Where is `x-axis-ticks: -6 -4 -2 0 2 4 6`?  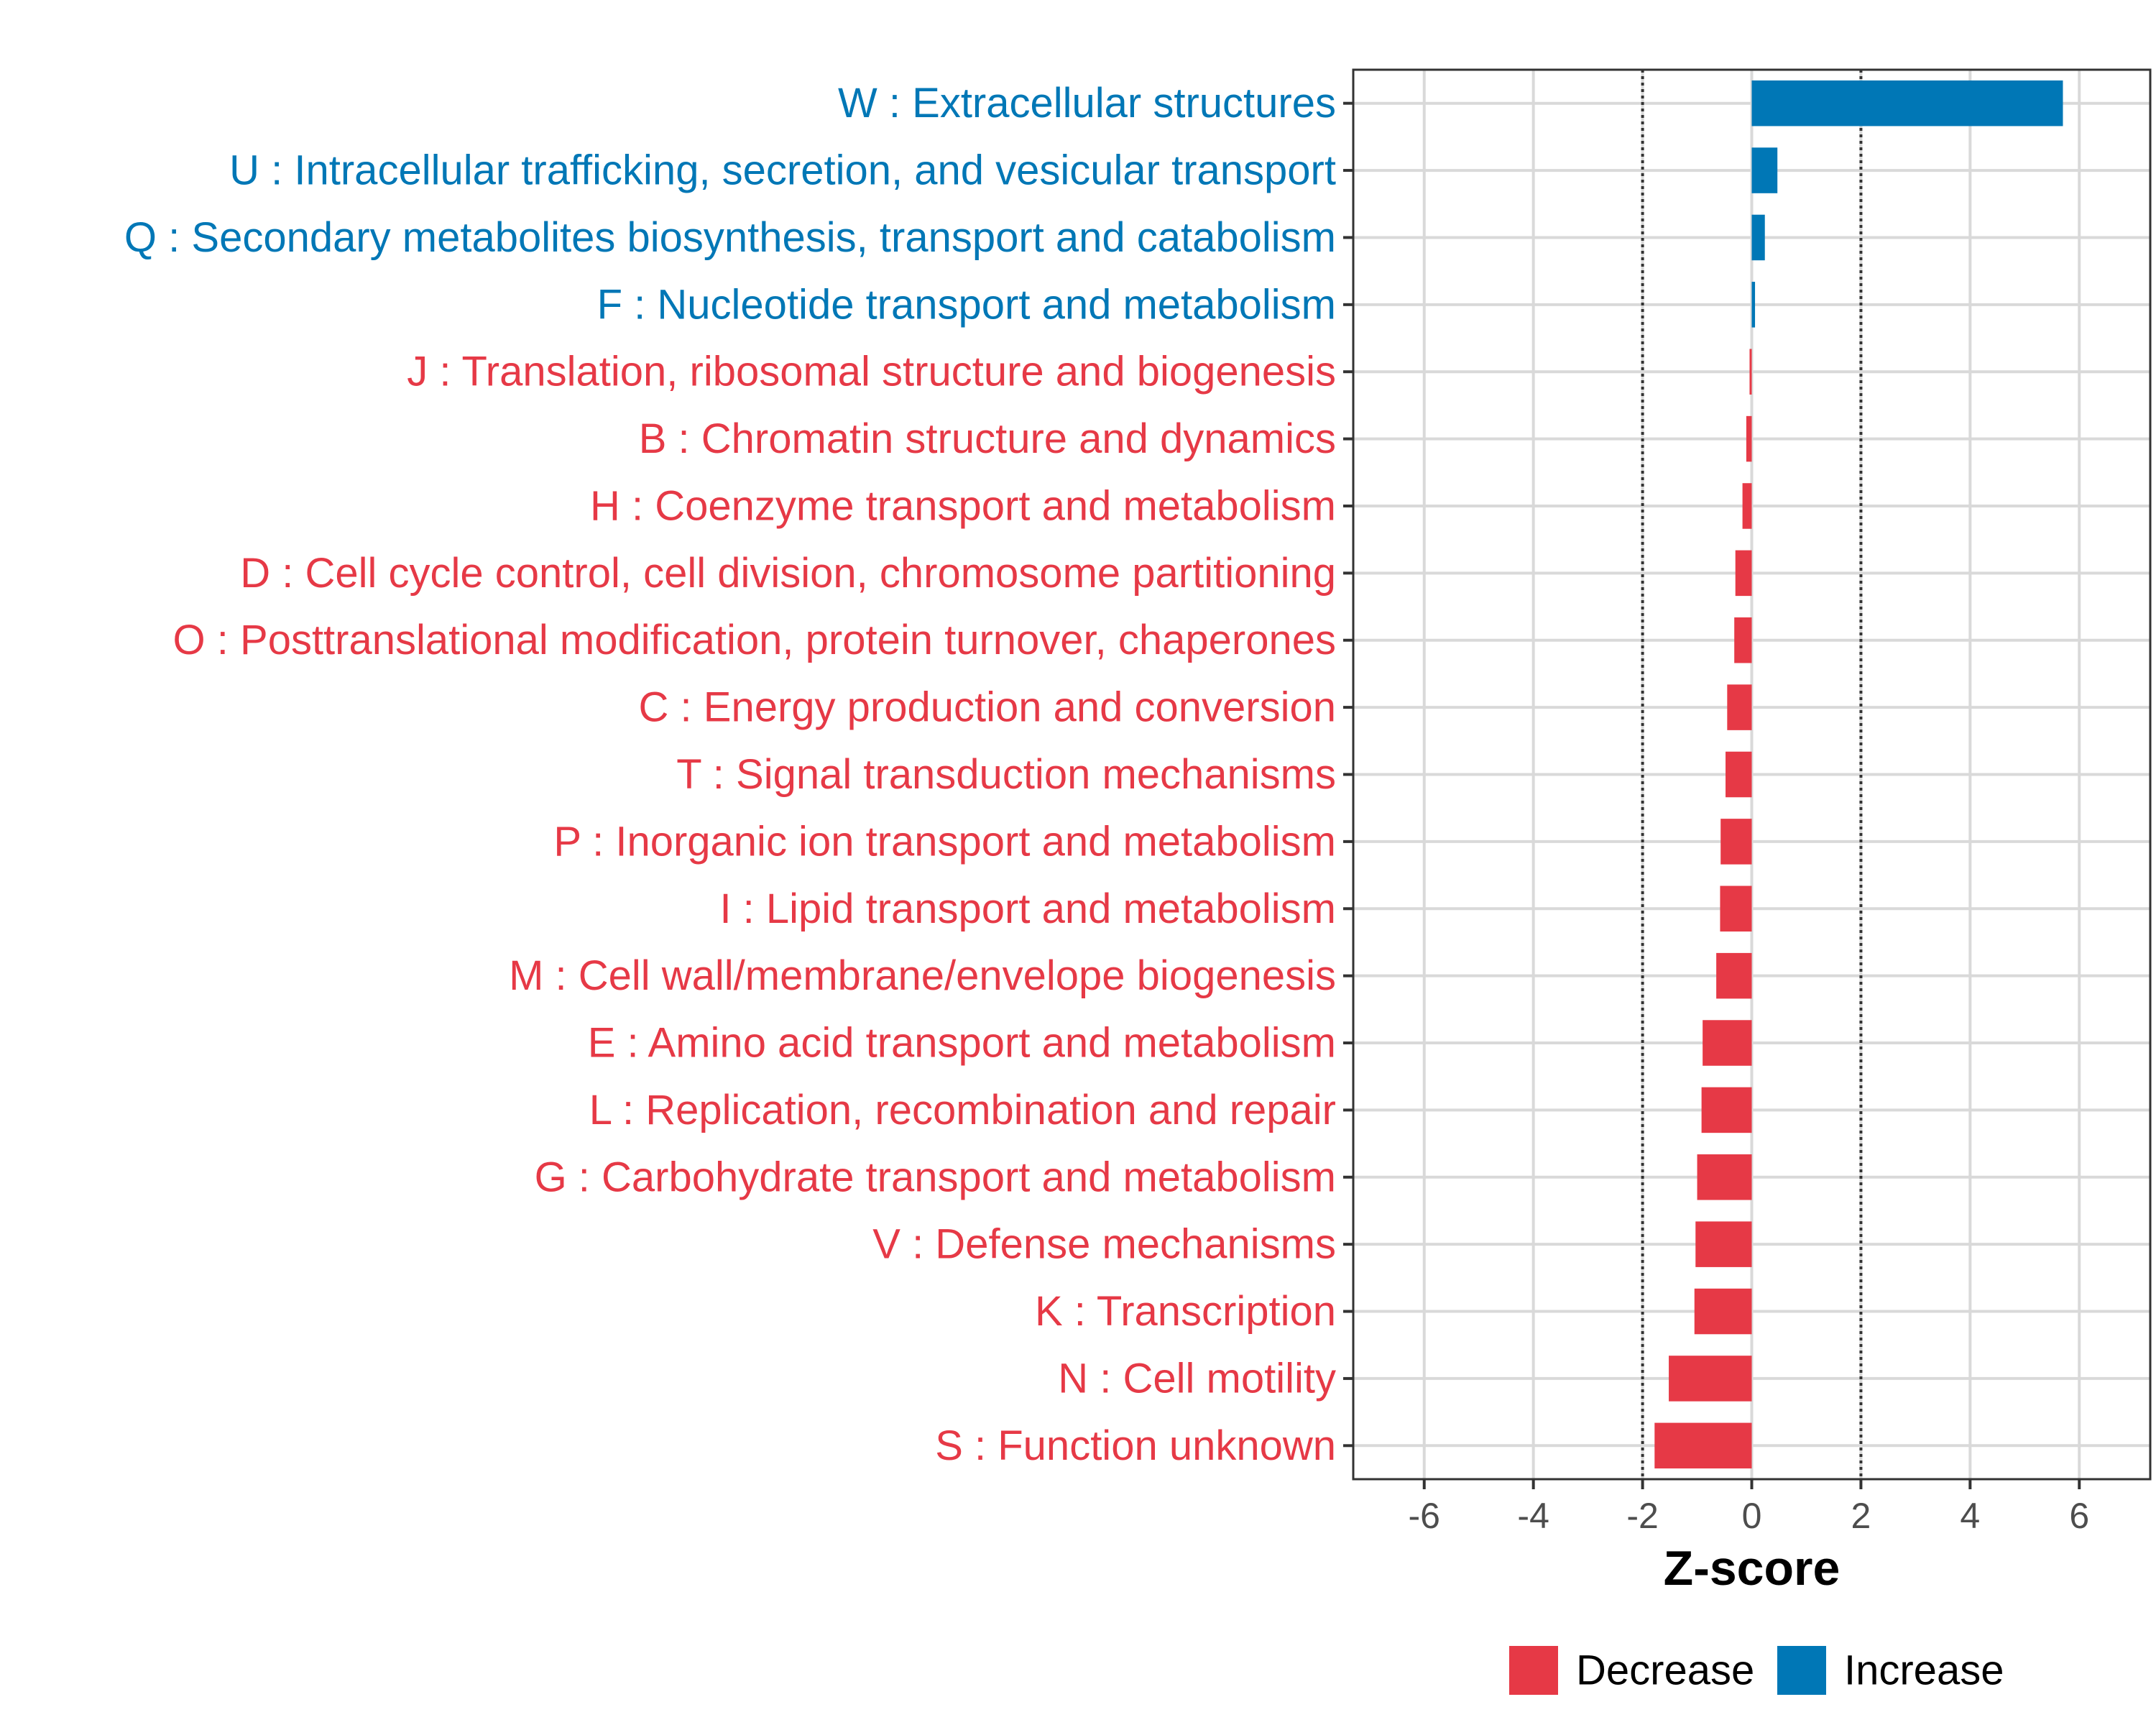
x-axis-ticks: -6 -4 -2 0 2 4 6 is located at coordinates (1749, 1507).